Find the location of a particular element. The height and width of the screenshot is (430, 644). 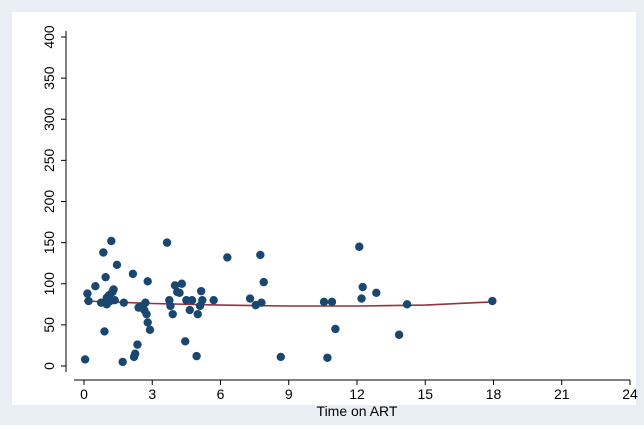

y-tick-label: 400 is located at coordinates (49, 37).